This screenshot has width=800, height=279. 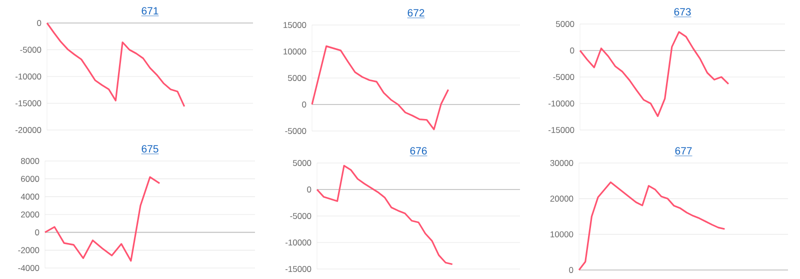 What do you see at coordinates (295, 25) in the screenshot?
I see `y-tick-label: 15000` at bounding box center [295, 25].